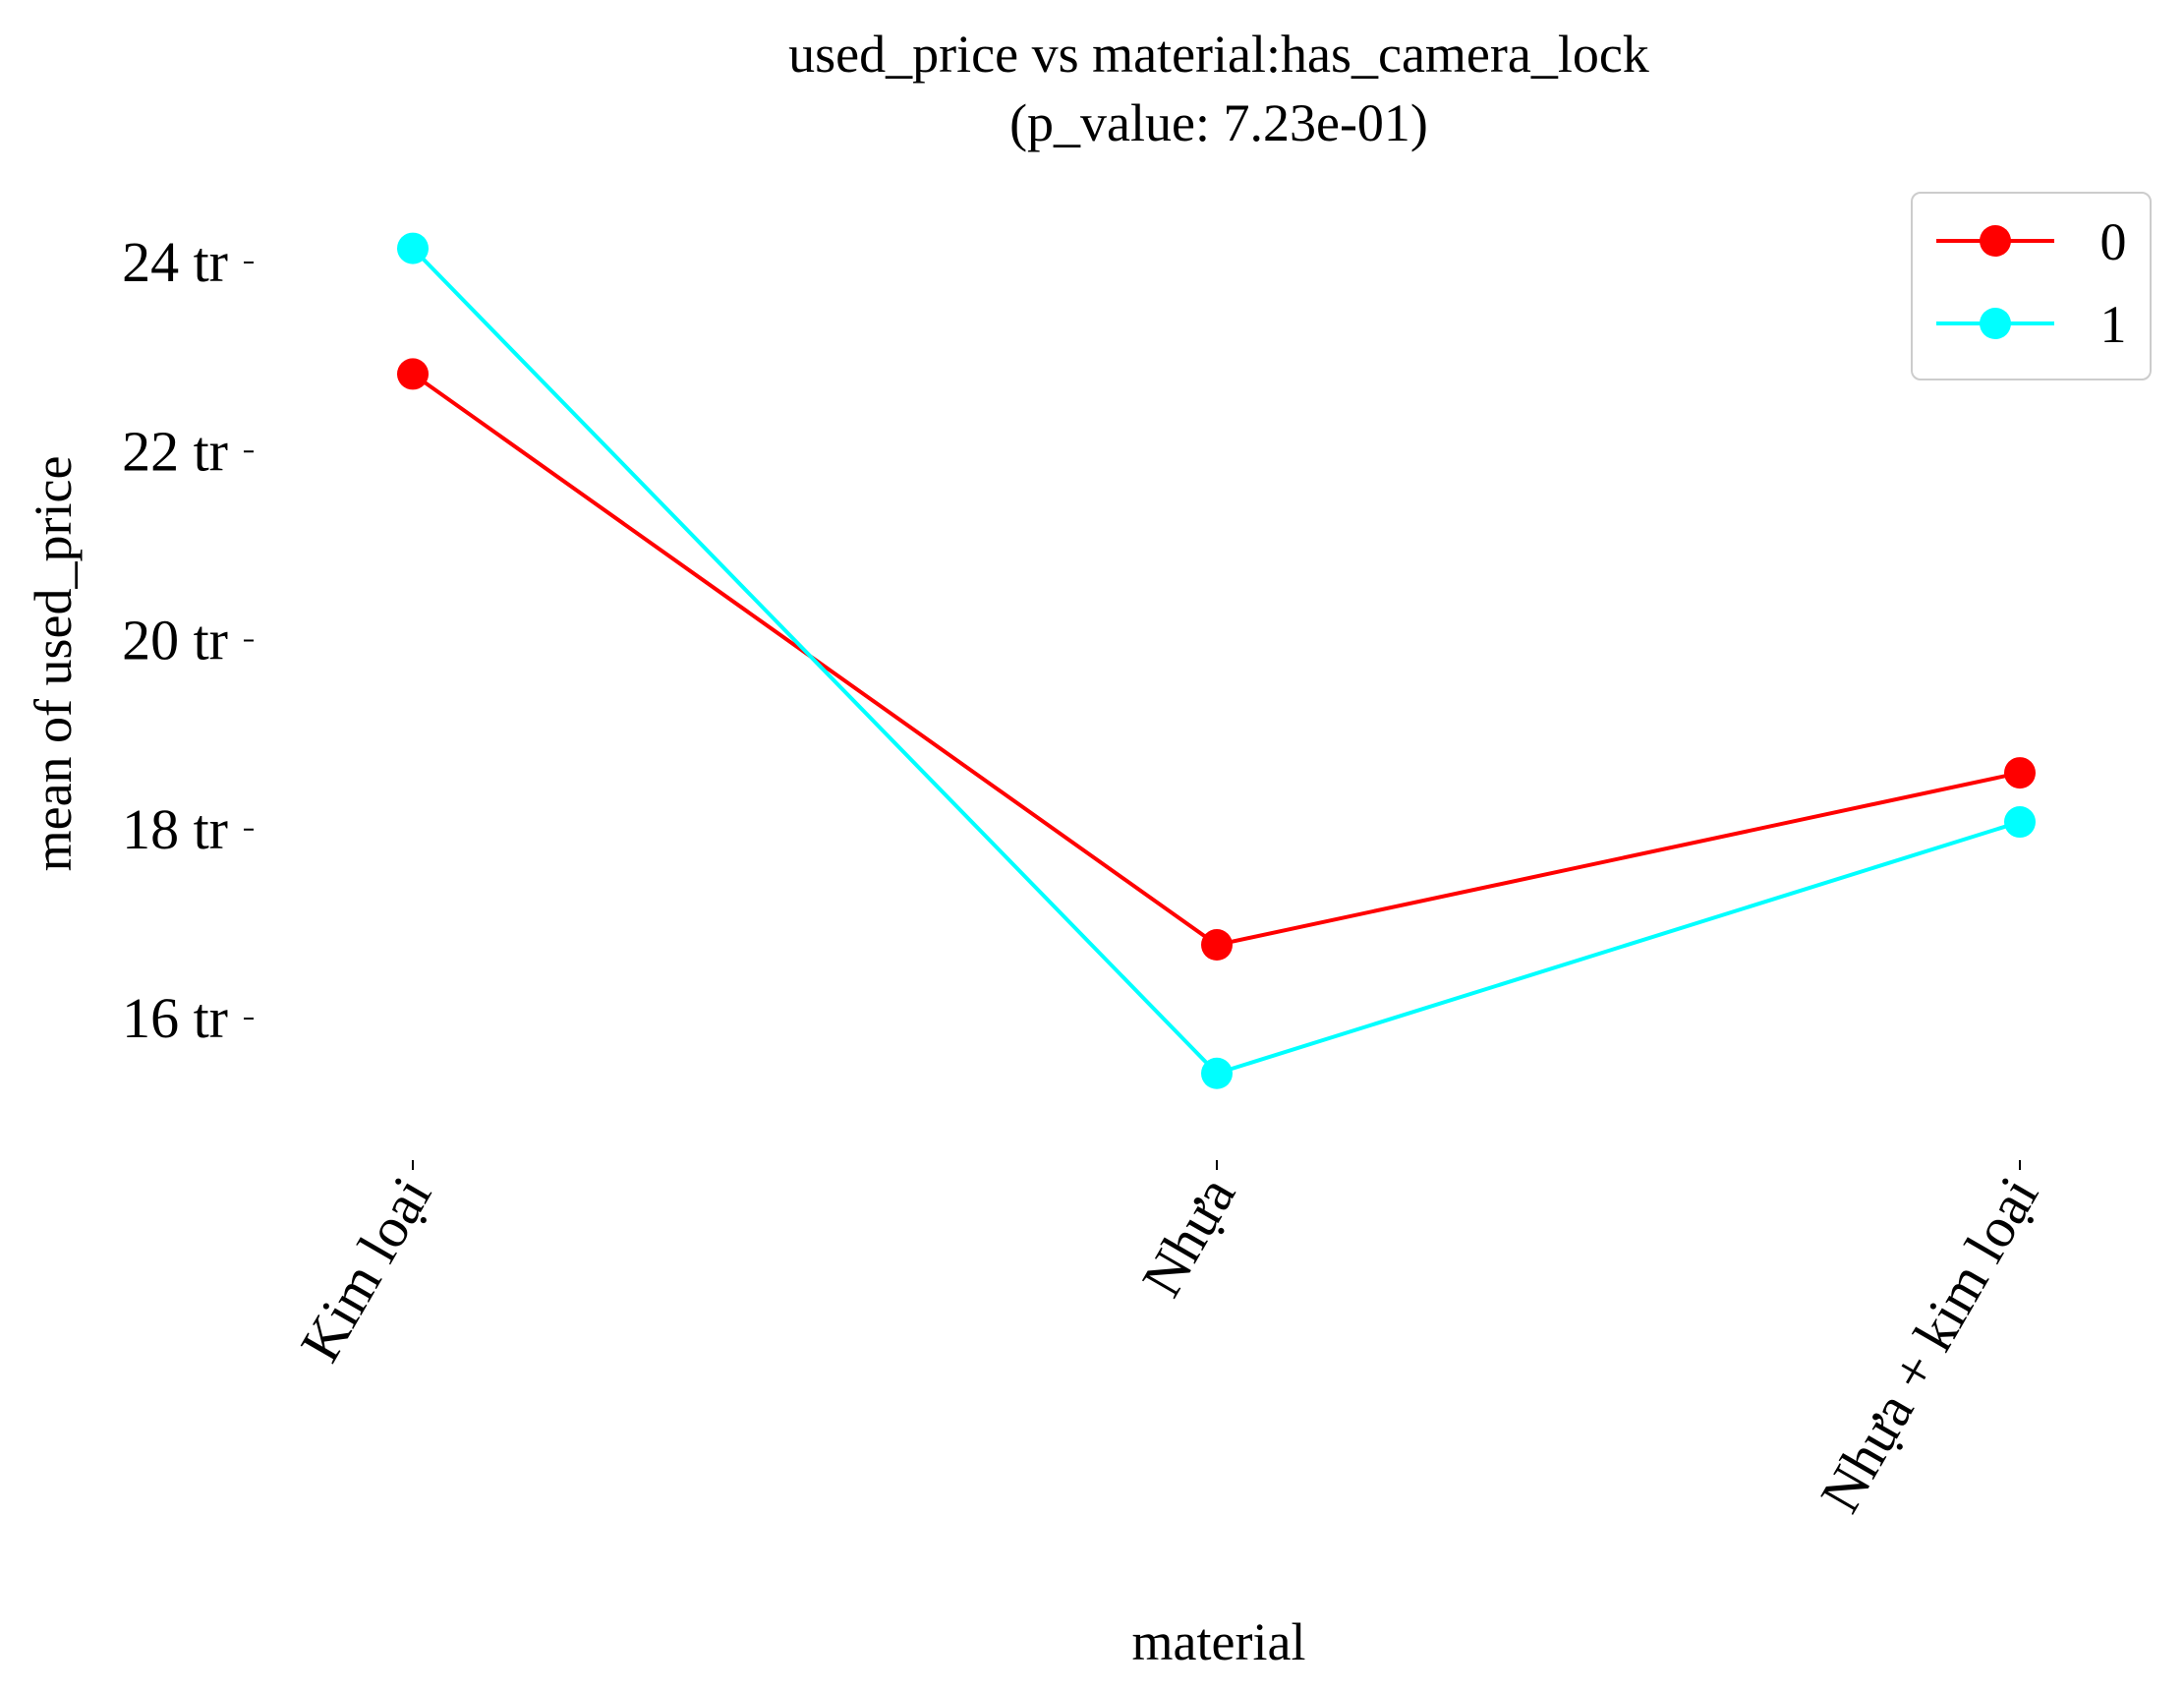 The image size is (2184, 1693). Describe the element at coordinates (2031, 286) in the screenshot. I see `legend: 01` at that location.